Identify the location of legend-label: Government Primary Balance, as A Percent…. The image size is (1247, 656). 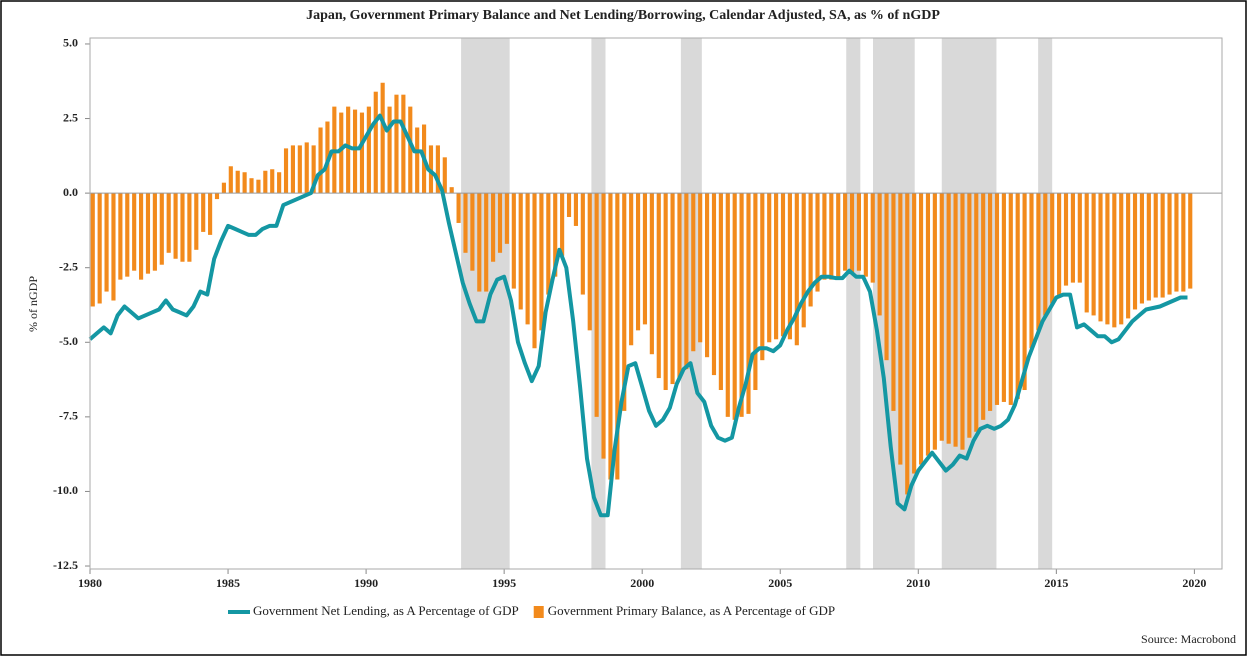
(691, 610).